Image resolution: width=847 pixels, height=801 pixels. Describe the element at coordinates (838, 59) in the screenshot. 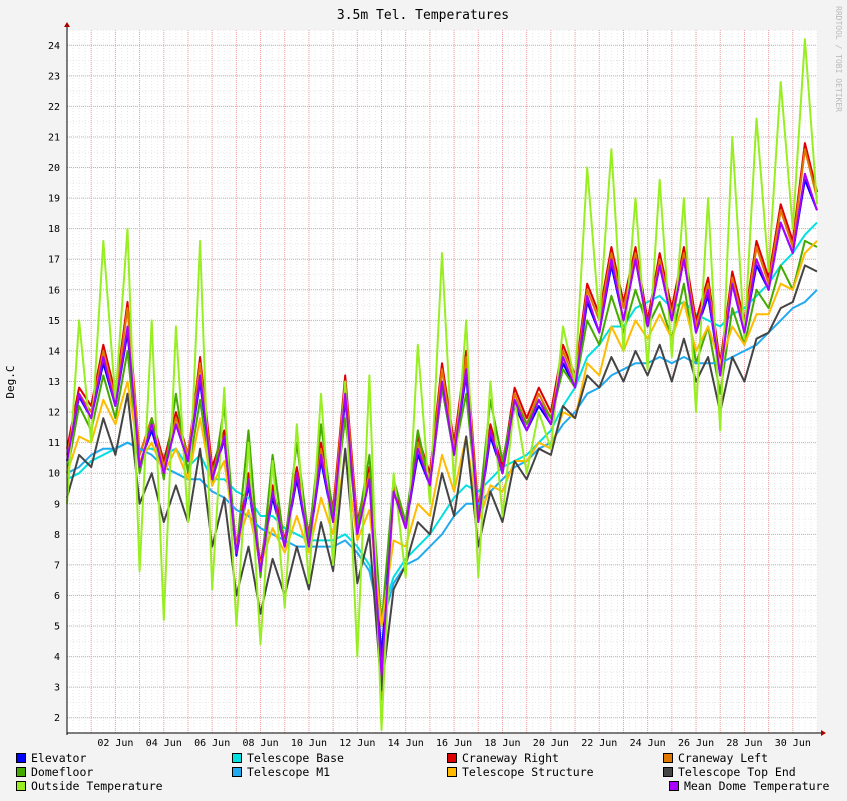

I see `rrdtool-watermark: RRDTOOL / TOBI OETIKER` at that location.